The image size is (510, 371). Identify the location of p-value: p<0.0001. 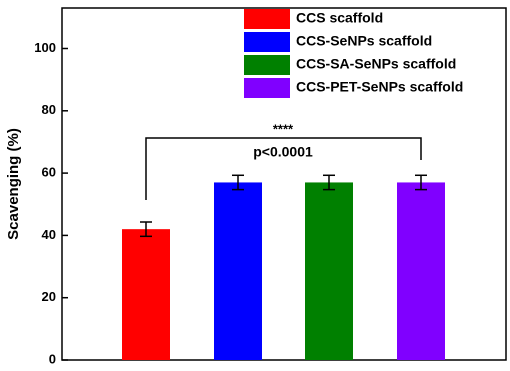
(283, 152).